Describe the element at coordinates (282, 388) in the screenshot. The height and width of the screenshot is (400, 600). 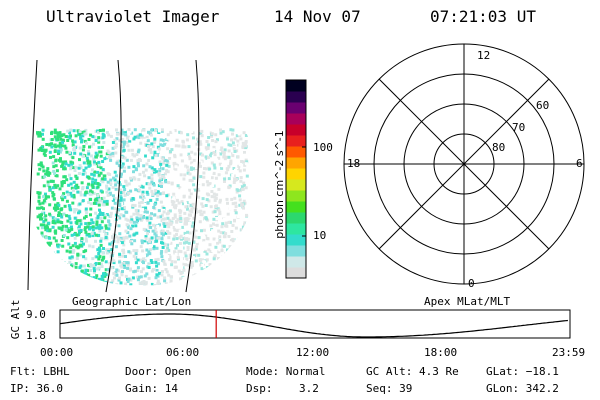
I see `status-dsp: Dsp: 3.2` at that location.